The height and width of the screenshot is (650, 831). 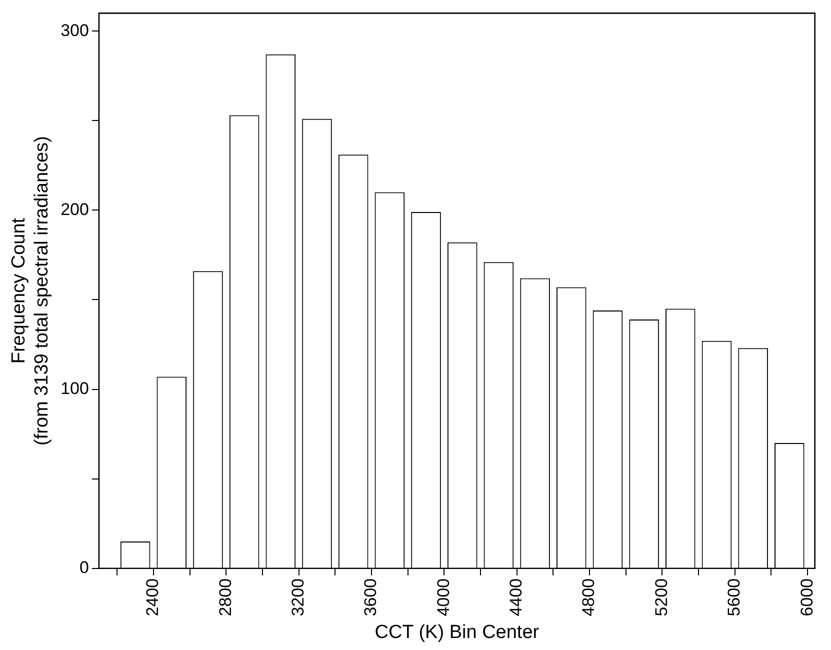 I want to click on y-axis-title: Frequency Count (from 3139 total spectral irradiances), so click(x=30, y=291).